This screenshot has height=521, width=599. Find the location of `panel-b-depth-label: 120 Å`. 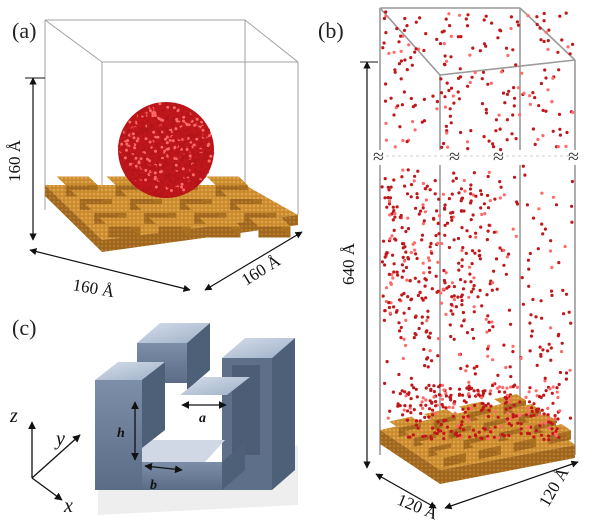

panel-b-depth-label: 120 Å is located at coordinates (554, 486).